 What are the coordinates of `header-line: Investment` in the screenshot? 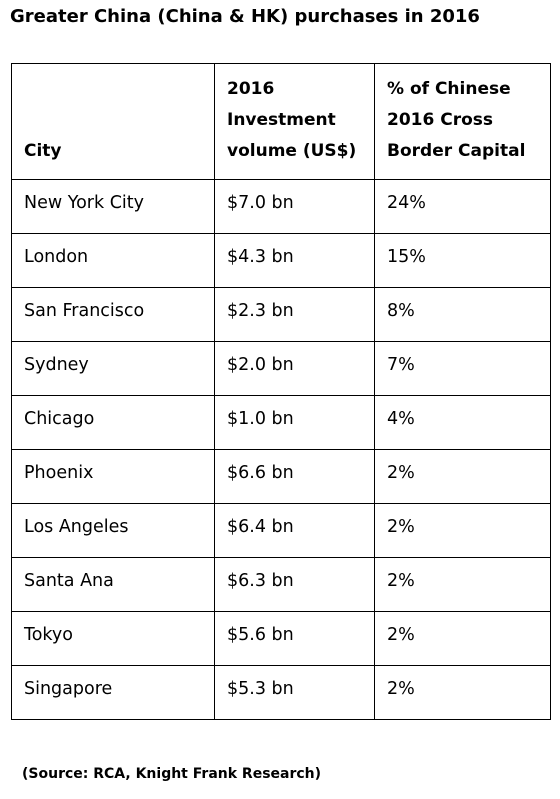 It's located at (281, 120).